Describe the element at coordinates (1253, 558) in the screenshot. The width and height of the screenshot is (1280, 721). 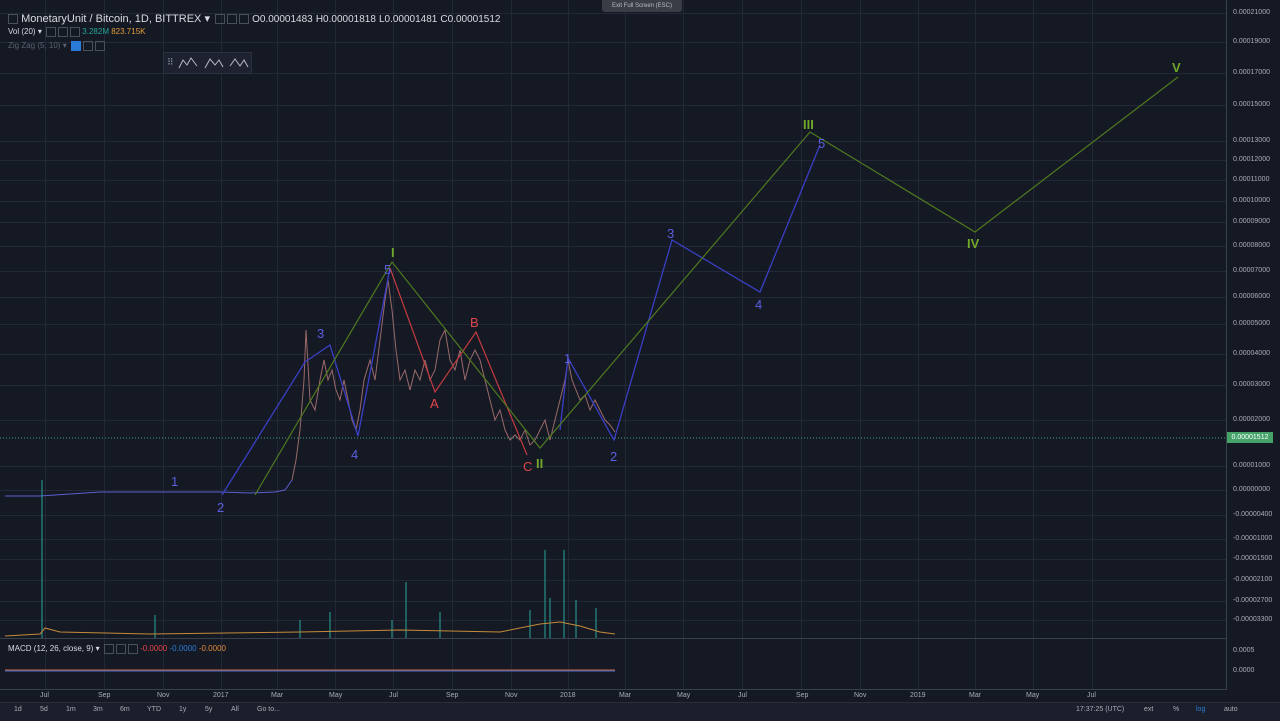
I see `price-tick: -0.00001500` at that location.